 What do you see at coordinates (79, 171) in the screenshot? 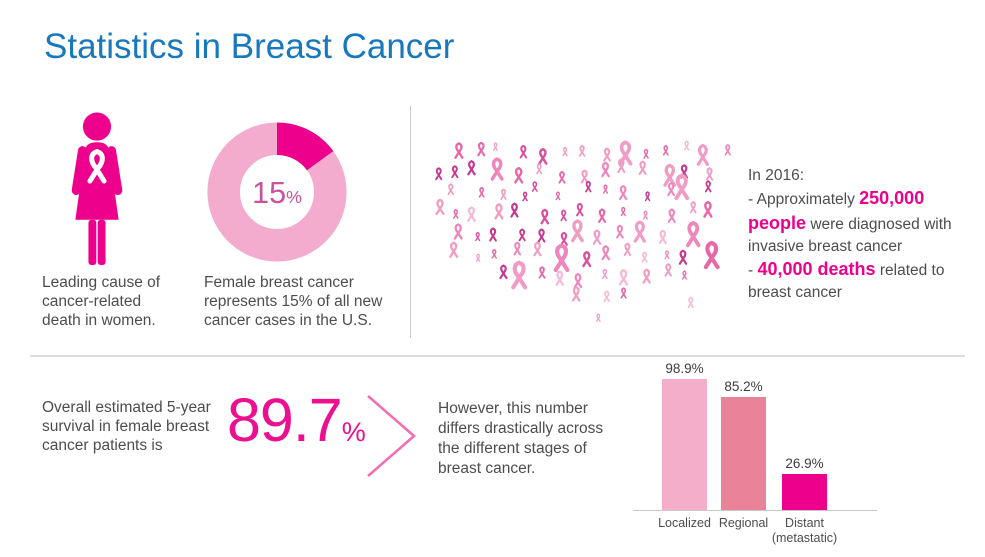
I see `woman-left-arm` at bounding box center [79, 171].